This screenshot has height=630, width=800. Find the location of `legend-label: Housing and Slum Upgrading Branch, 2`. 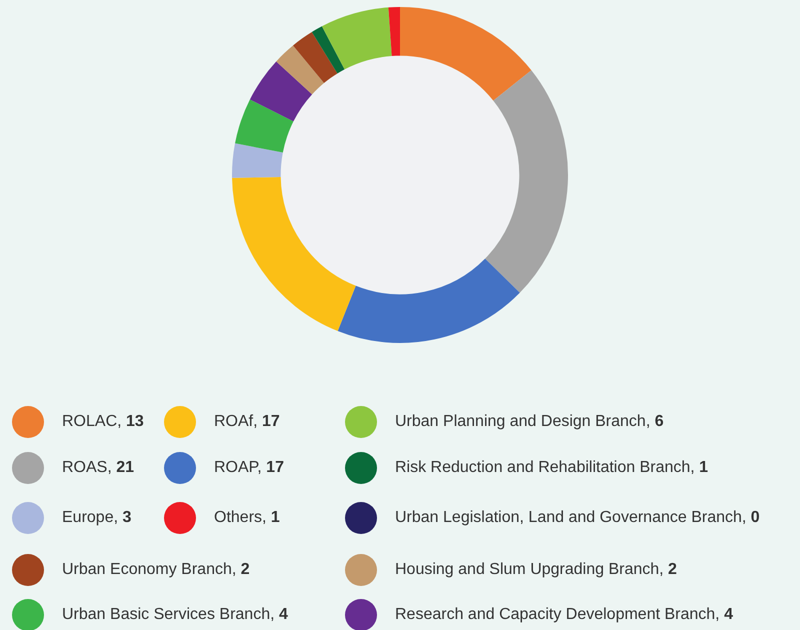

legend-label: Housing and Slum Upgrading Branch, 2 is located at coordinates (536, 570).